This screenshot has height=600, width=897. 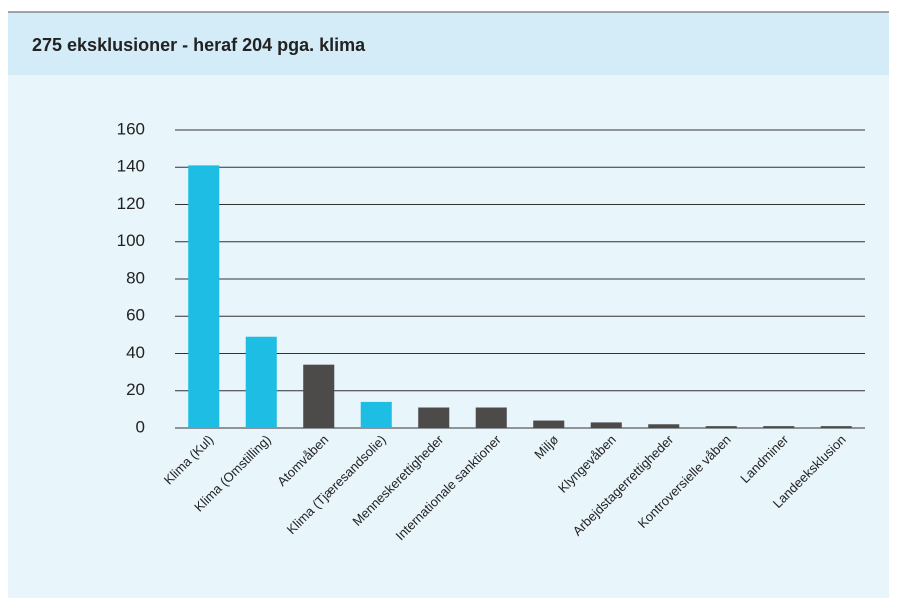 I want to click on y-tick-label: 100, so click(x=131, y=240).